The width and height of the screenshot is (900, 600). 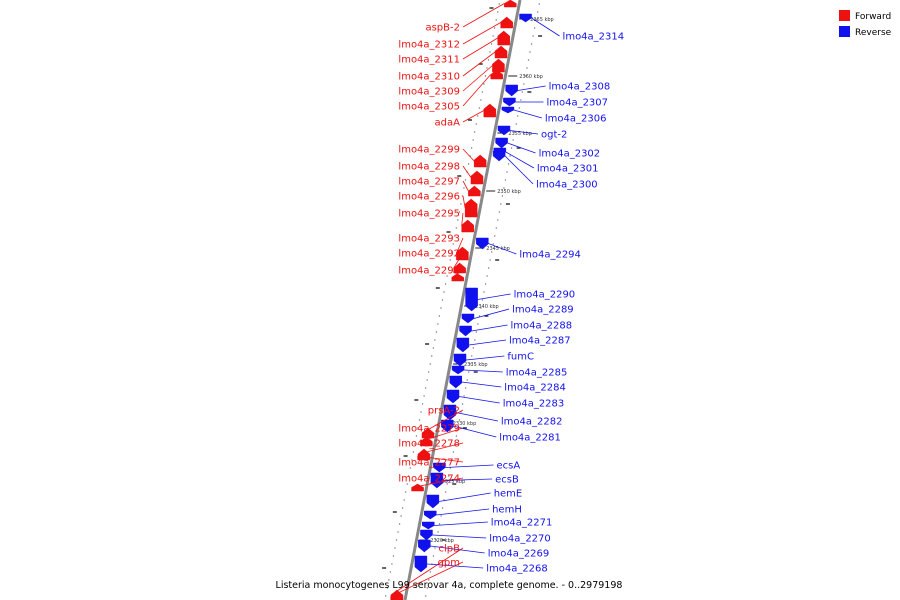 I want to click on label-lmo4a-2289: lmo4a_2289, so click(x=543, y=310).